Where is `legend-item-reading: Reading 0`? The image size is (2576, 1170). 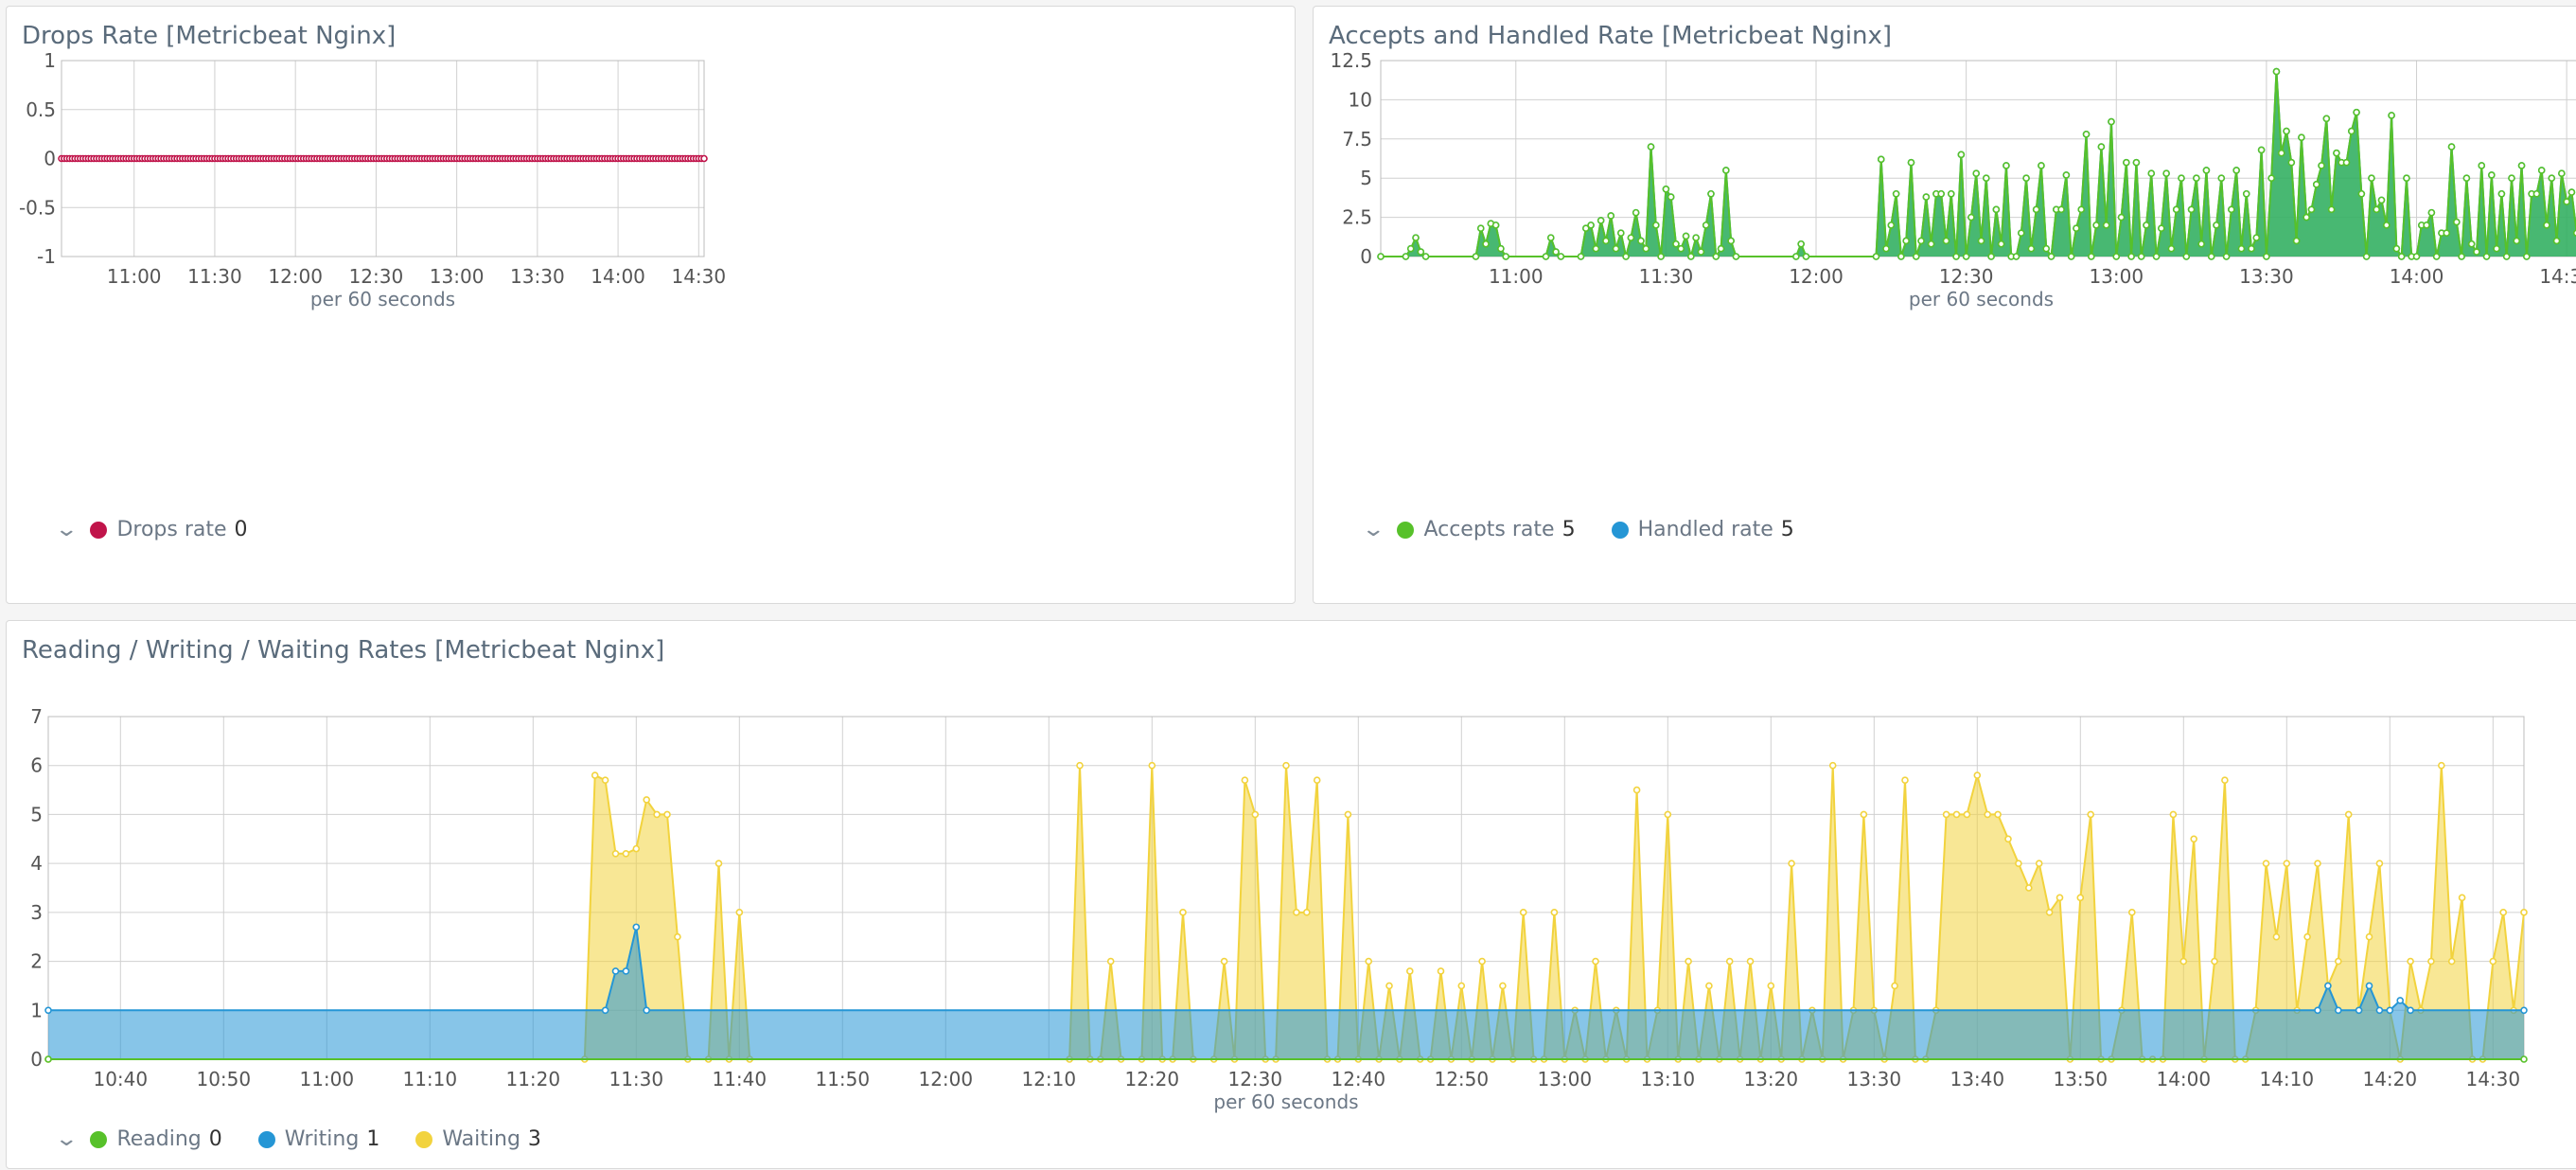
legend-item-reading: Reading 0 is located at coordinates (156, 1139).